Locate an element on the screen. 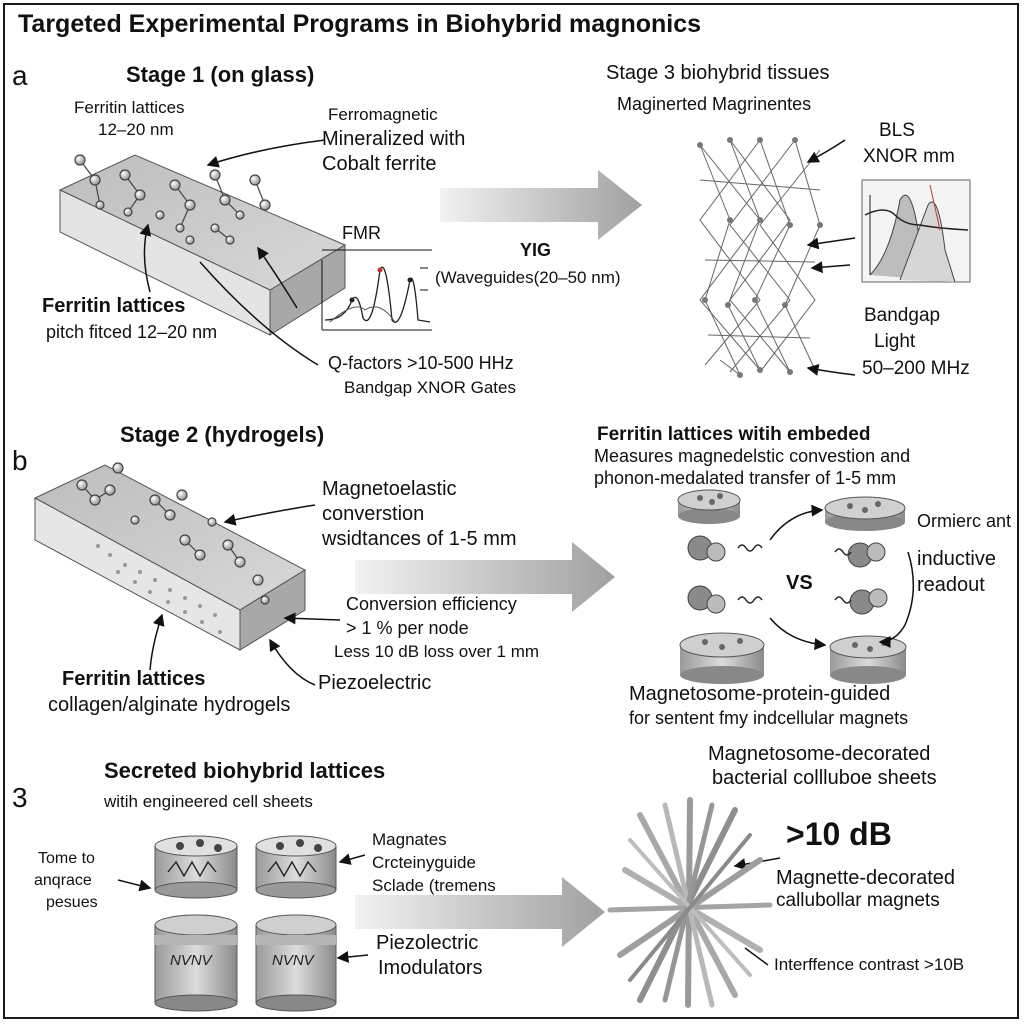  bls-plot is located at coordinates (916, 231).